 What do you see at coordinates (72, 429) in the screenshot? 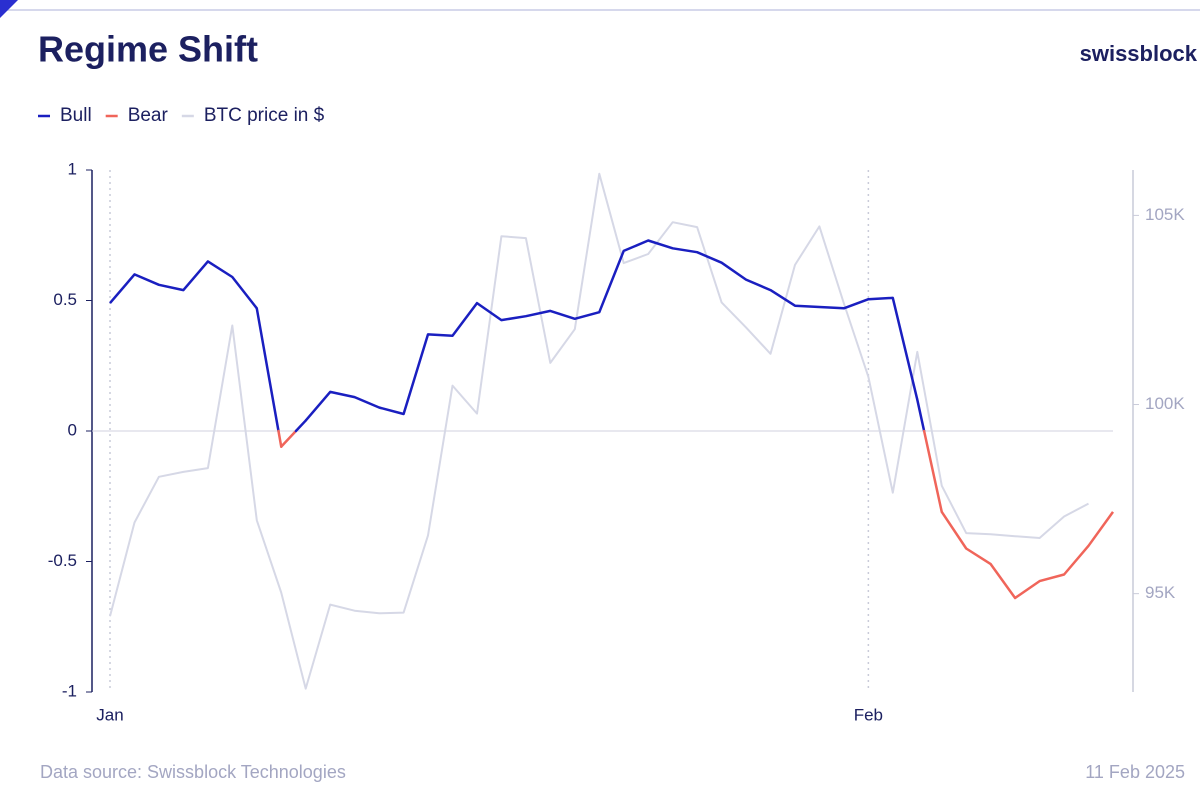
I see `y-tick-label: 0` at bounding box center [72, 429].